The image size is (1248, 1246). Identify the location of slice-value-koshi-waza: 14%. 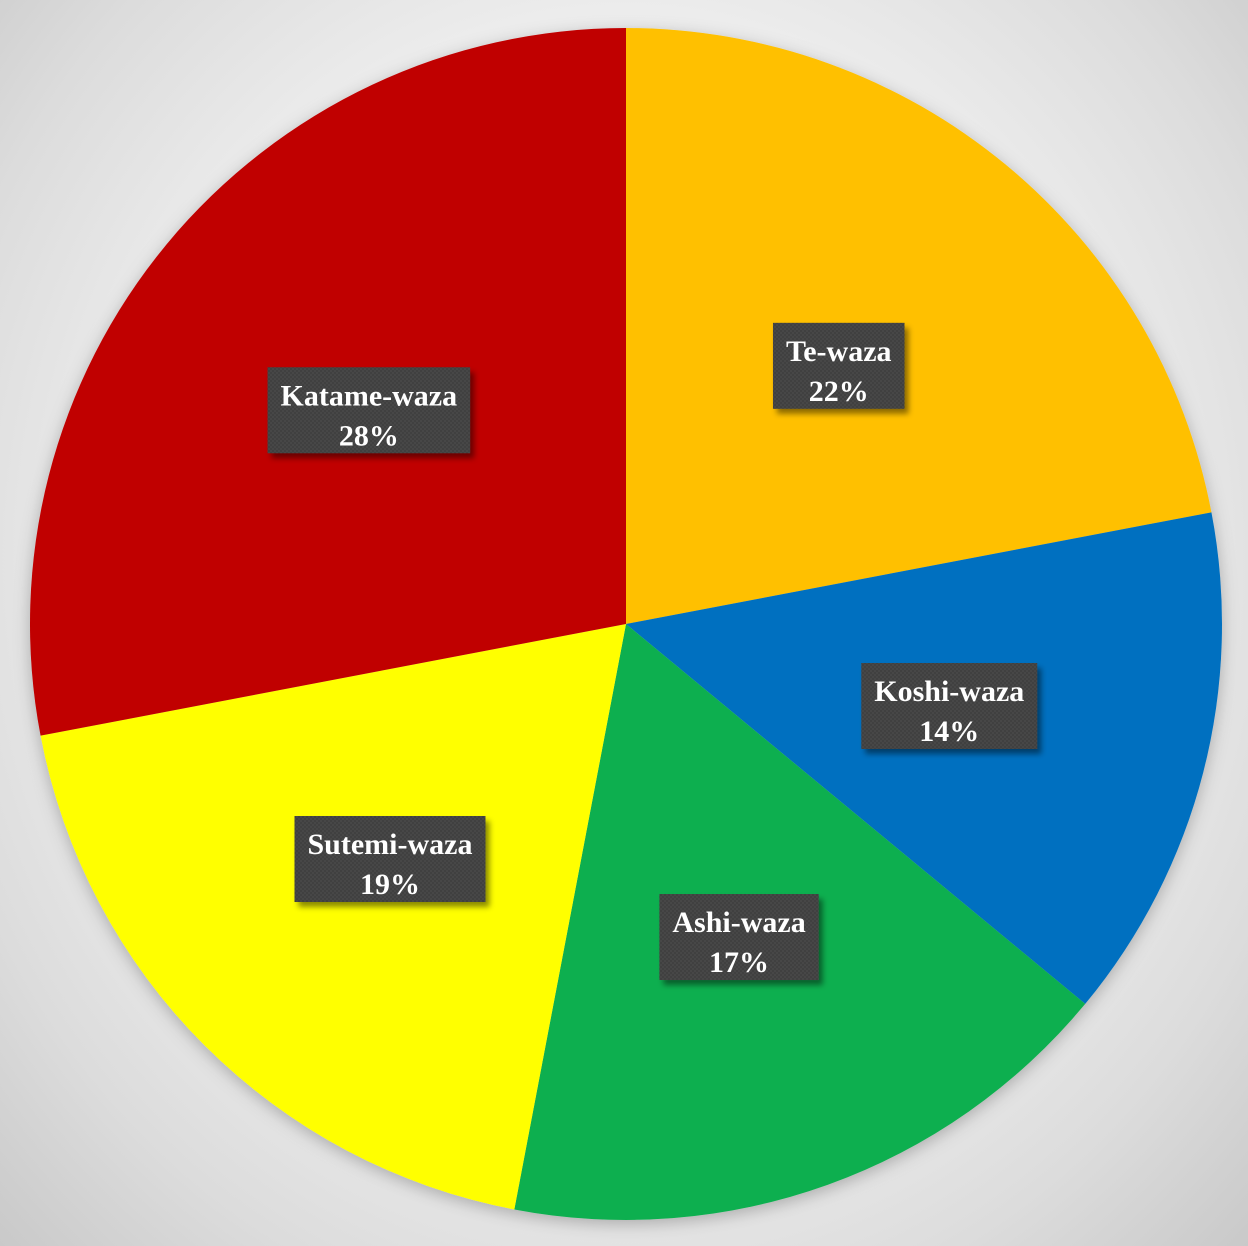
(949, 731).